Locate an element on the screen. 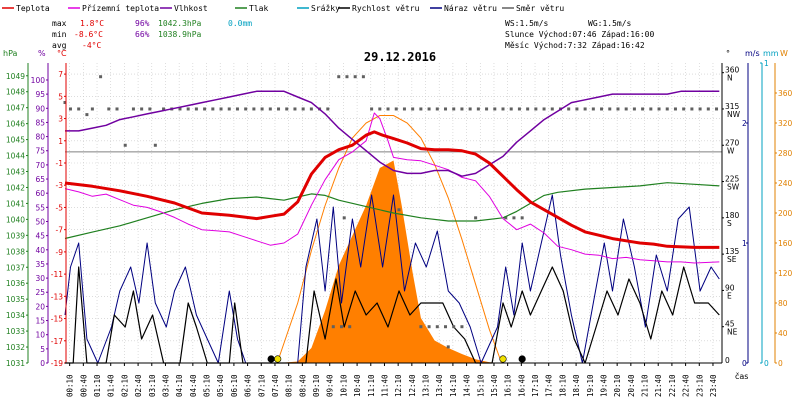 The width and height of the screenshot is (800, 400). press-tick-label-16: 1047 is located at coordinates (15, 108).